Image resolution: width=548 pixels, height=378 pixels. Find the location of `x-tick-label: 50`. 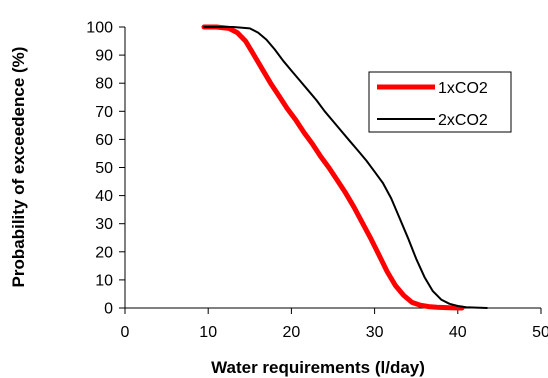

x-tick-label: 50 is located at coordinates (540, 332).